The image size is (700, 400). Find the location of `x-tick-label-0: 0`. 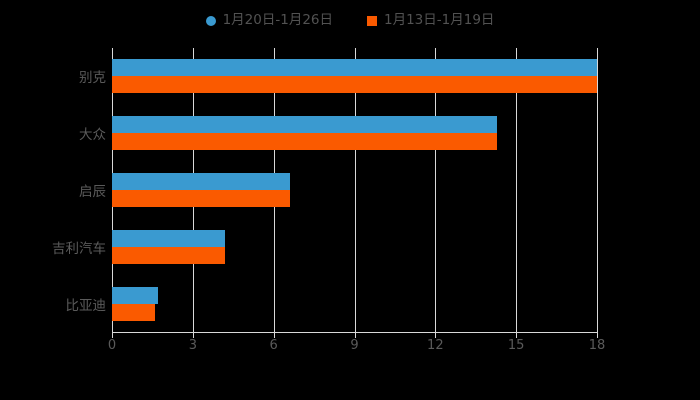

x-tick-label-0: 0 is located at coordinates (112, 345).